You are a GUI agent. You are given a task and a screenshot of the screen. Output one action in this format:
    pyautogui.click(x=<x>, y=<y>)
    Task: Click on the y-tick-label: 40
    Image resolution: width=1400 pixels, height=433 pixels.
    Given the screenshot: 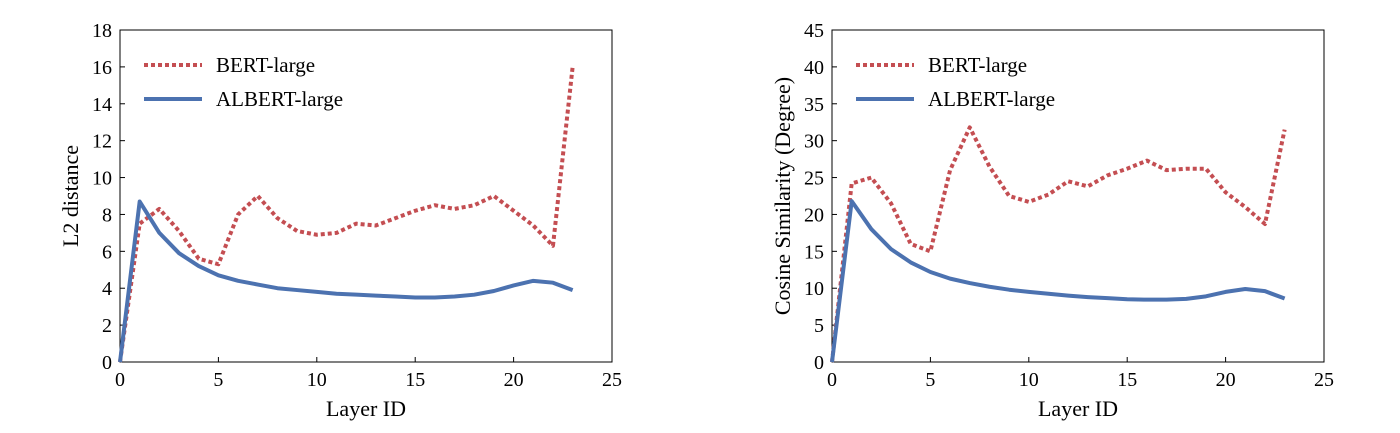 What is the action you would take?
    pyautogui.click(x=814, y=68)
    